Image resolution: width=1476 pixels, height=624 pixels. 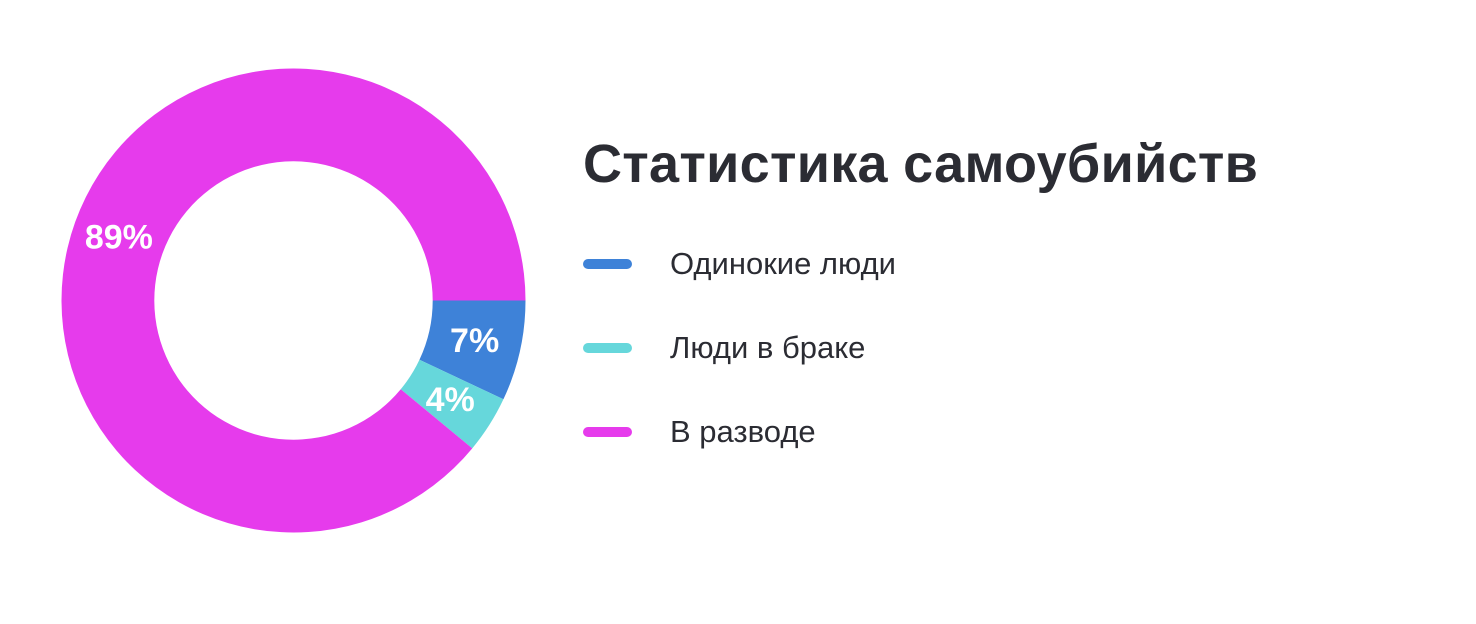 What do you see at coordinates (768, 347) in the screenshot?
I see `legend-label-married-people: Люди в браке` at bounding box center [768, 347].